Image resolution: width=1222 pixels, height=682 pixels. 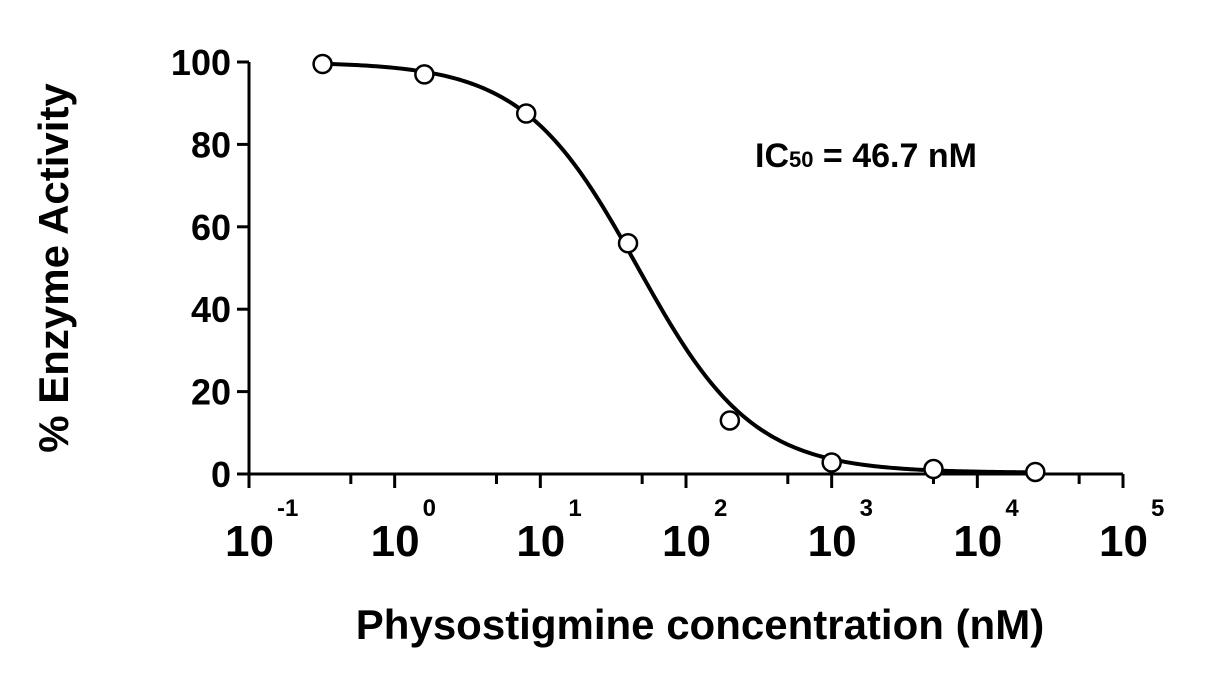 I want to click on ic50-prefix: IC, so click(x=772, y=156).